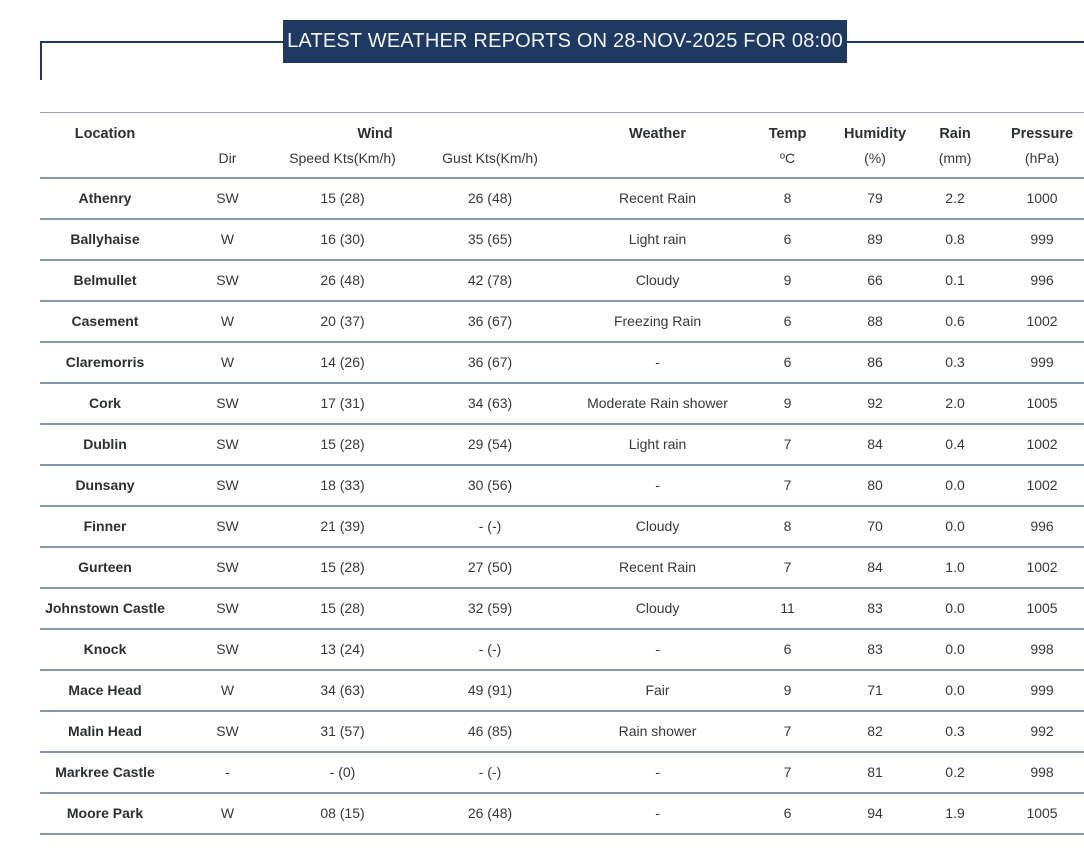 The width and height of the screenshot is (1084, 848). I want to click on cell-location: Johnstown Castle, so click(105, 608).